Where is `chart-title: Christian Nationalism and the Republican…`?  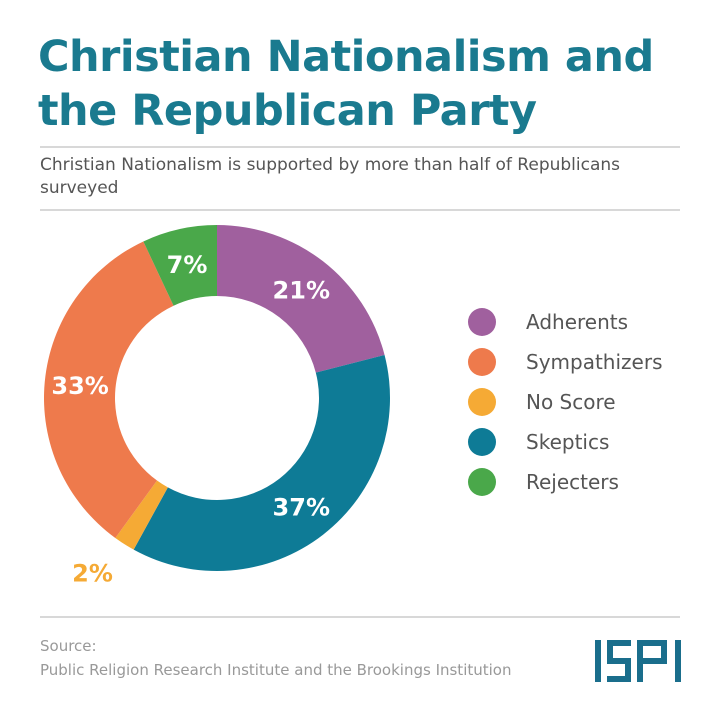
chart-title: Christian Nationalism and the Republican… is located at coordinates (346, 84).